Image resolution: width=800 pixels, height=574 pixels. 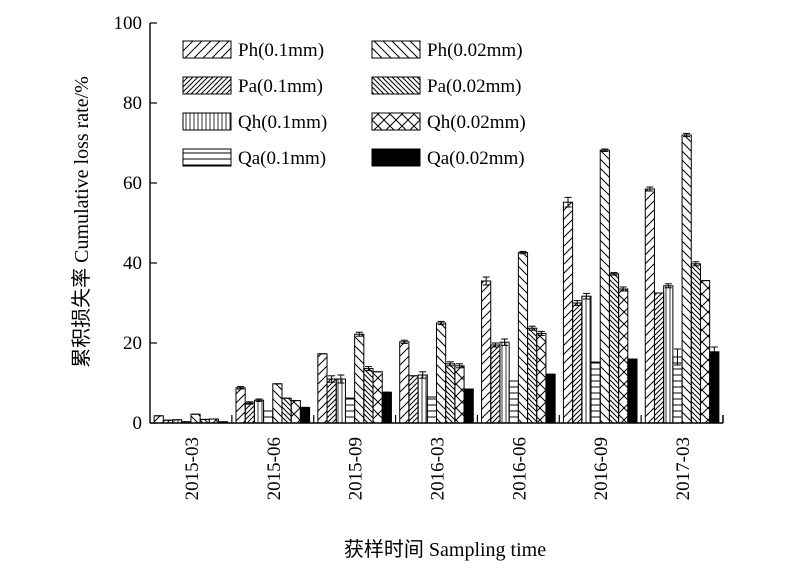 I want to click on legend-label: Qh(0.1mm), so click(x=282, y=122).